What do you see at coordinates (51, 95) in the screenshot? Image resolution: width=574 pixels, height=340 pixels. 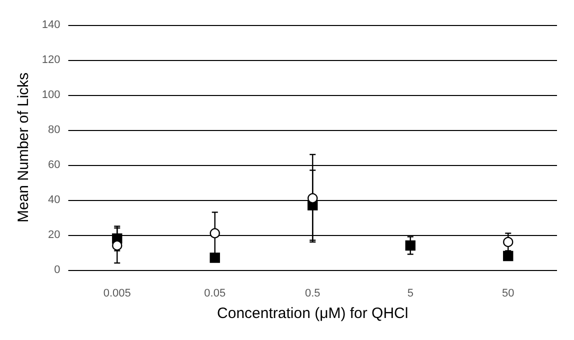 I see `y-tick-label: 100` at bounding box center [51, 95].